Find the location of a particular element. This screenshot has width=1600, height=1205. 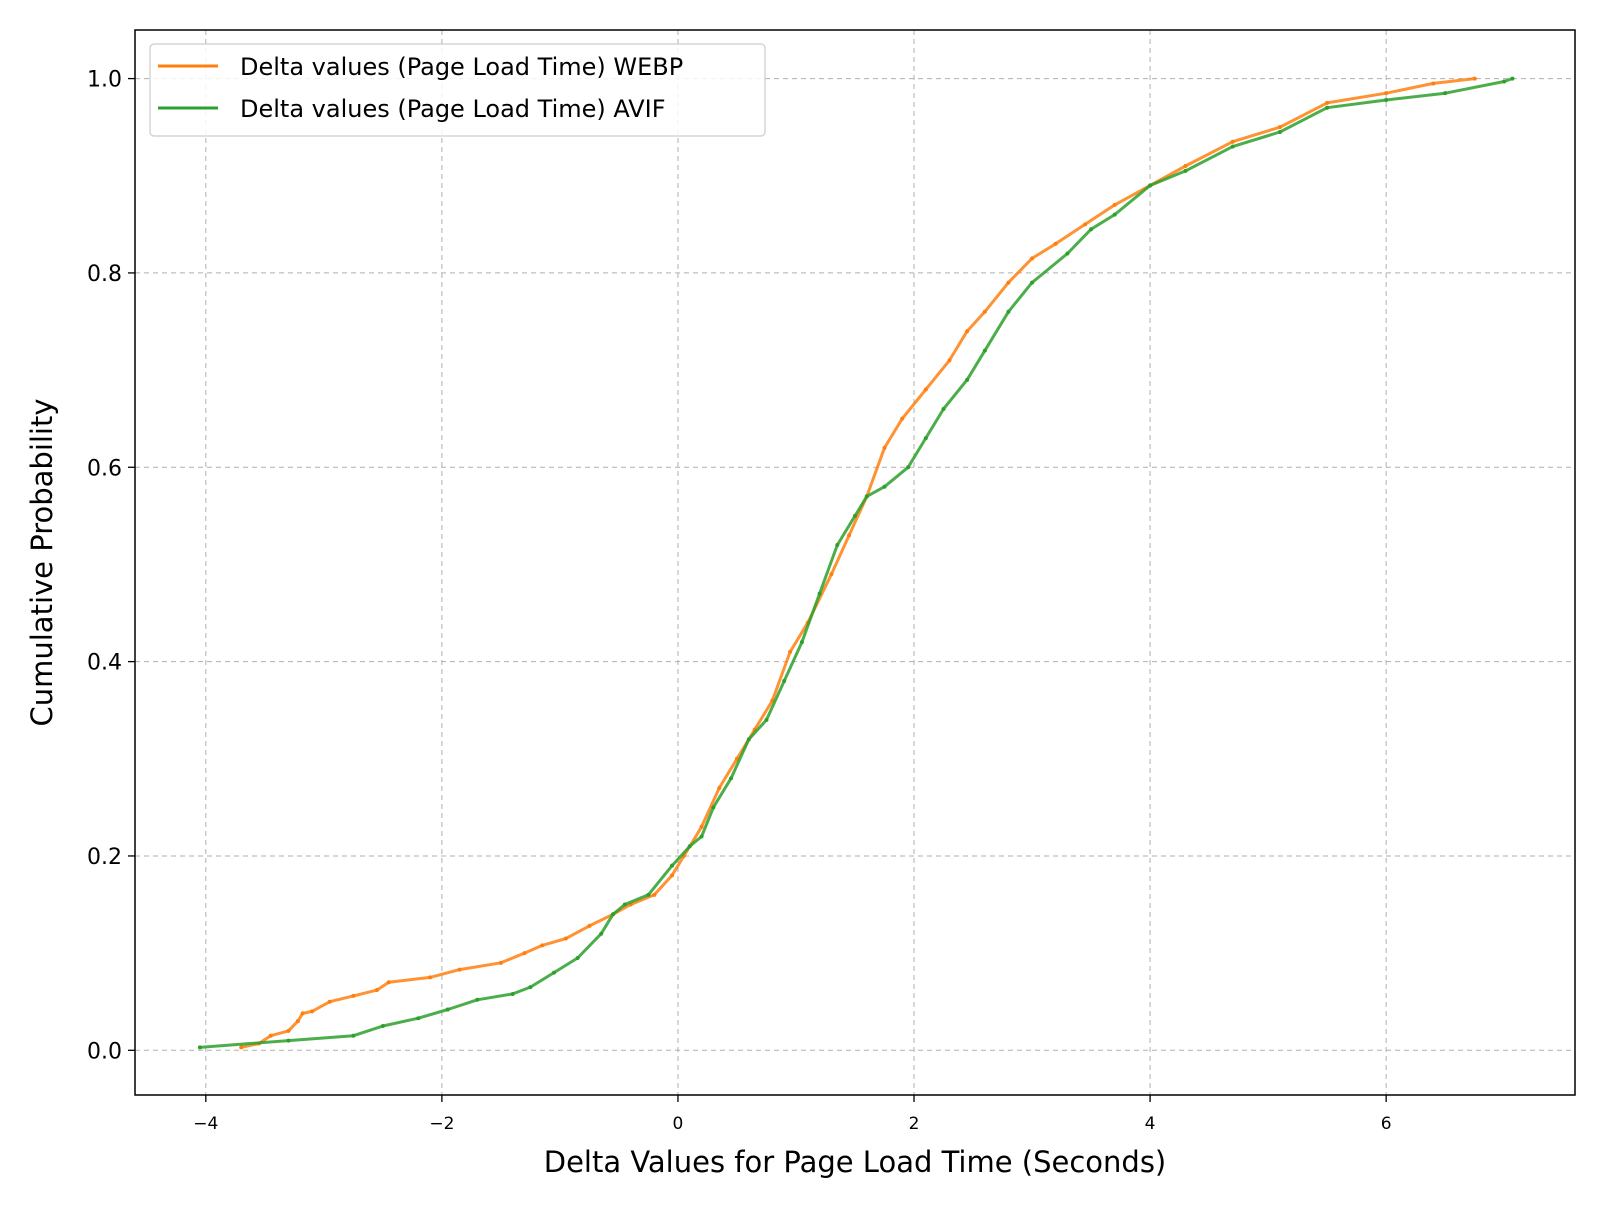

x-tick-label: 0 is located at coordinates (678, 1124).